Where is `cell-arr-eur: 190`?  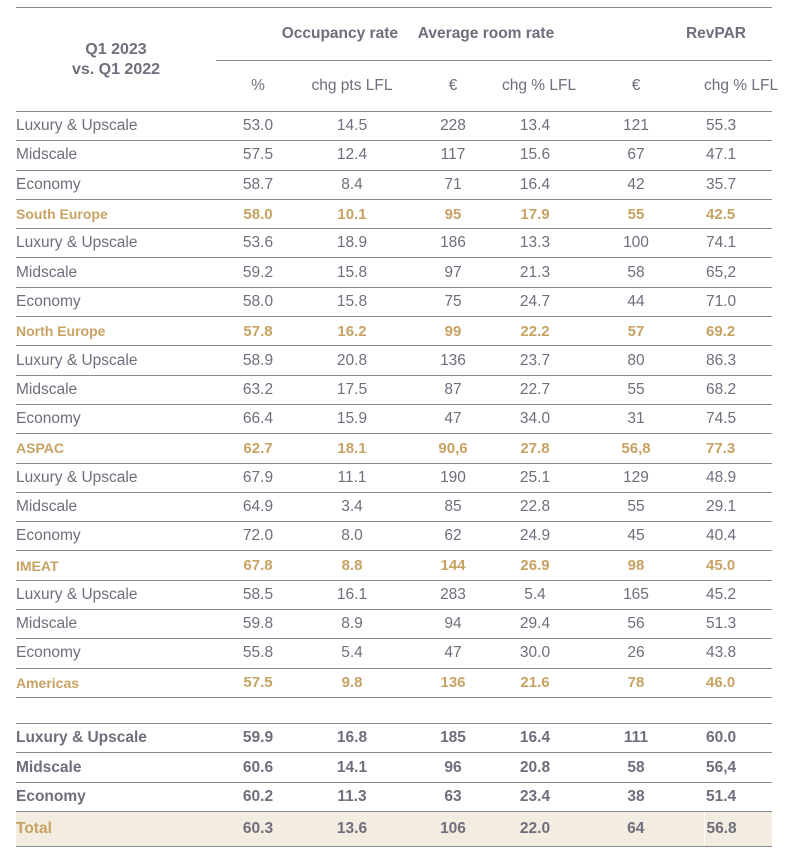 cell-arr-eur: 190 is located at coordinates (453, 478).